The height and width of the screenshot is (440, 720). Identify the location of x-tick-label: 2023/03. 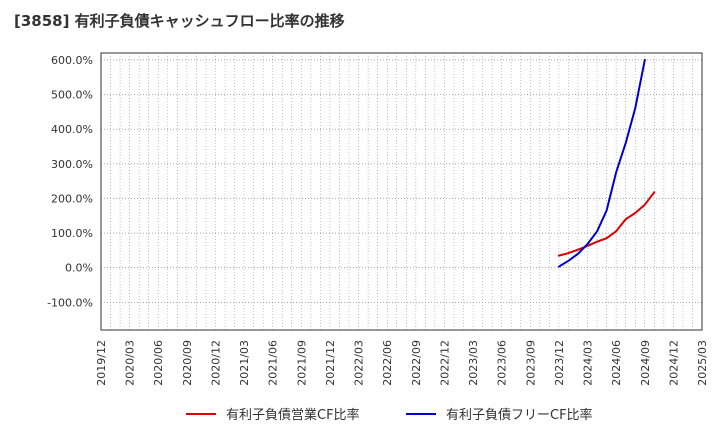
(473, 363).